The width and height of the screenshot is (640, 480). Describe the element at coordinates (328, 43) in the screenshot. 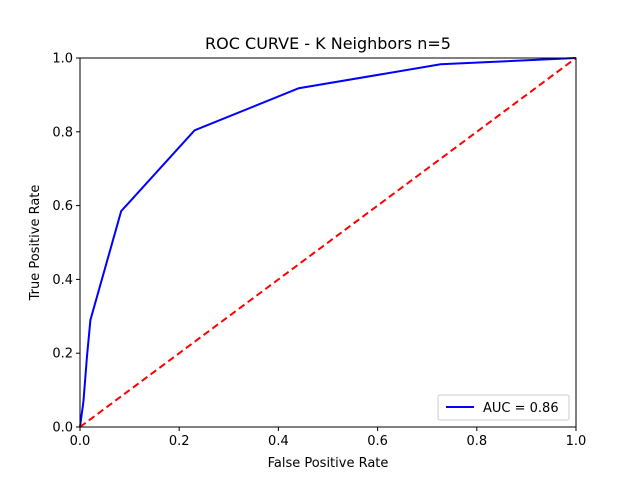

I see `chart-title: ROC CURVE - K Neighbors n=5` at that location.